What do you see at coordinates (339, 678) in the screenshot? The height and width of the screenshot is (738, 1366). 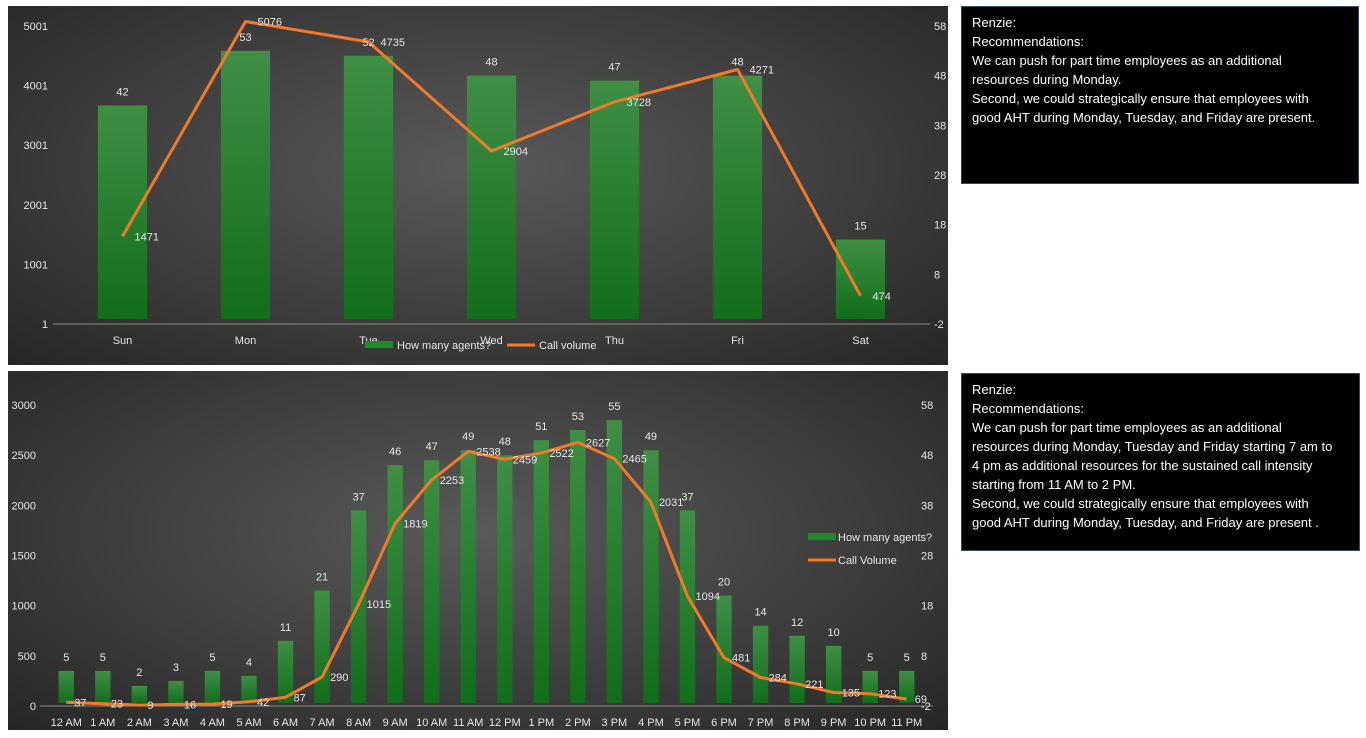 I see `line-data-label: 290` at bounding box center [339, 678].